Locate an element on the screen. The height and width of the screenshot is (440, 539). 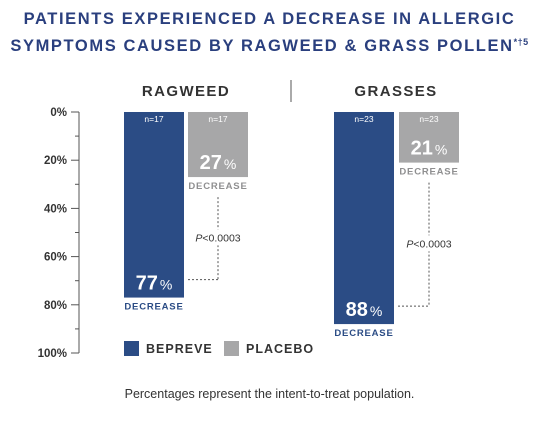
y-tick-label: 40% is located at coordinates (55, 209).